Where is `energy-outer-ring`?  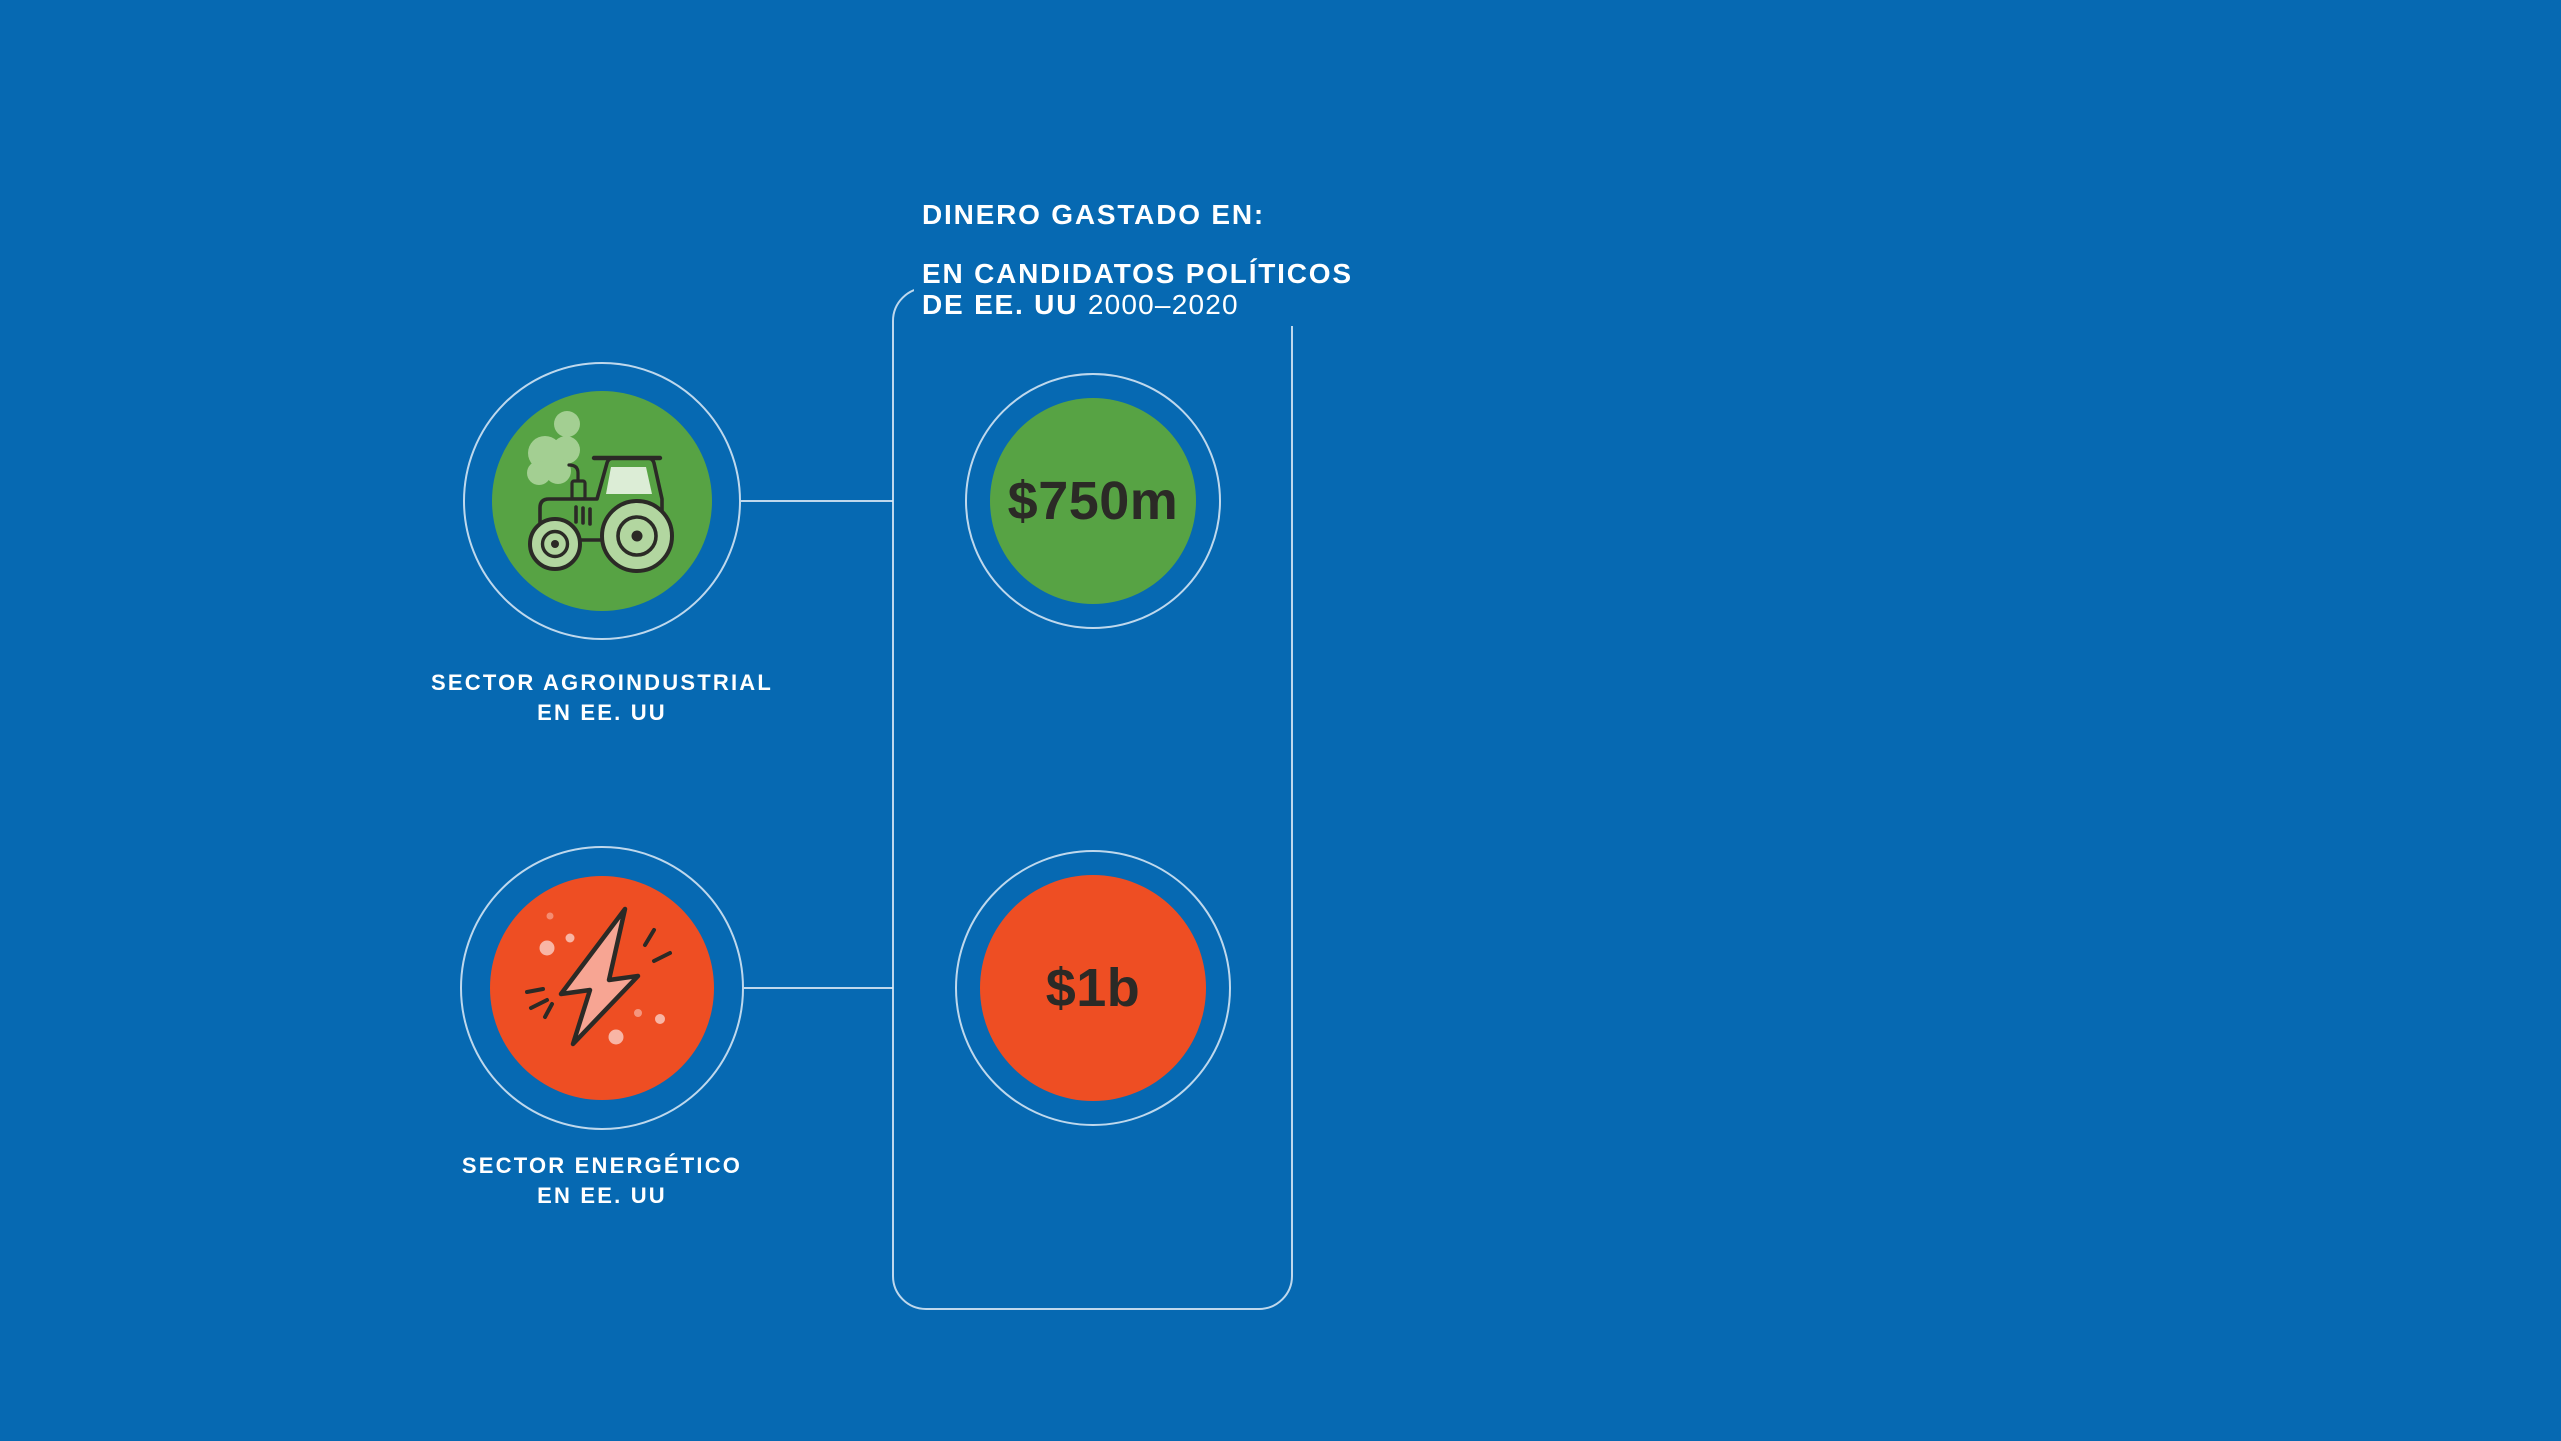
energy-outer-ring is located at coordinates (602, 988).